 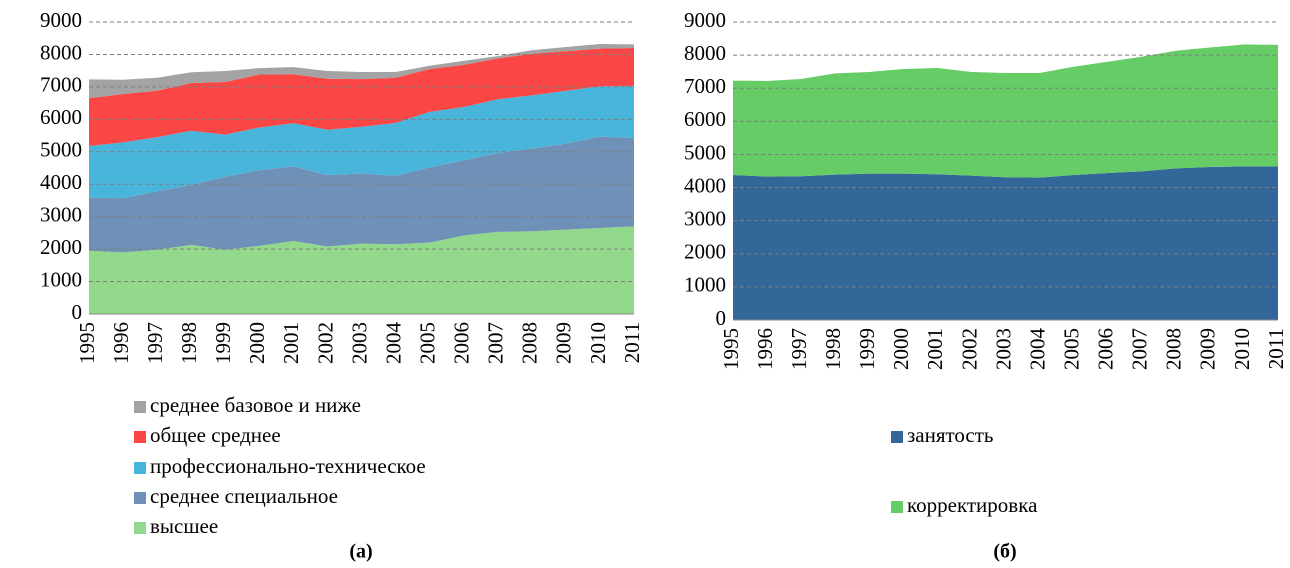 What do you see at coordinates (288, 466) in the screenshot?
I see `legend-label: профессионально-техническое` at bounding box center [288, 466].